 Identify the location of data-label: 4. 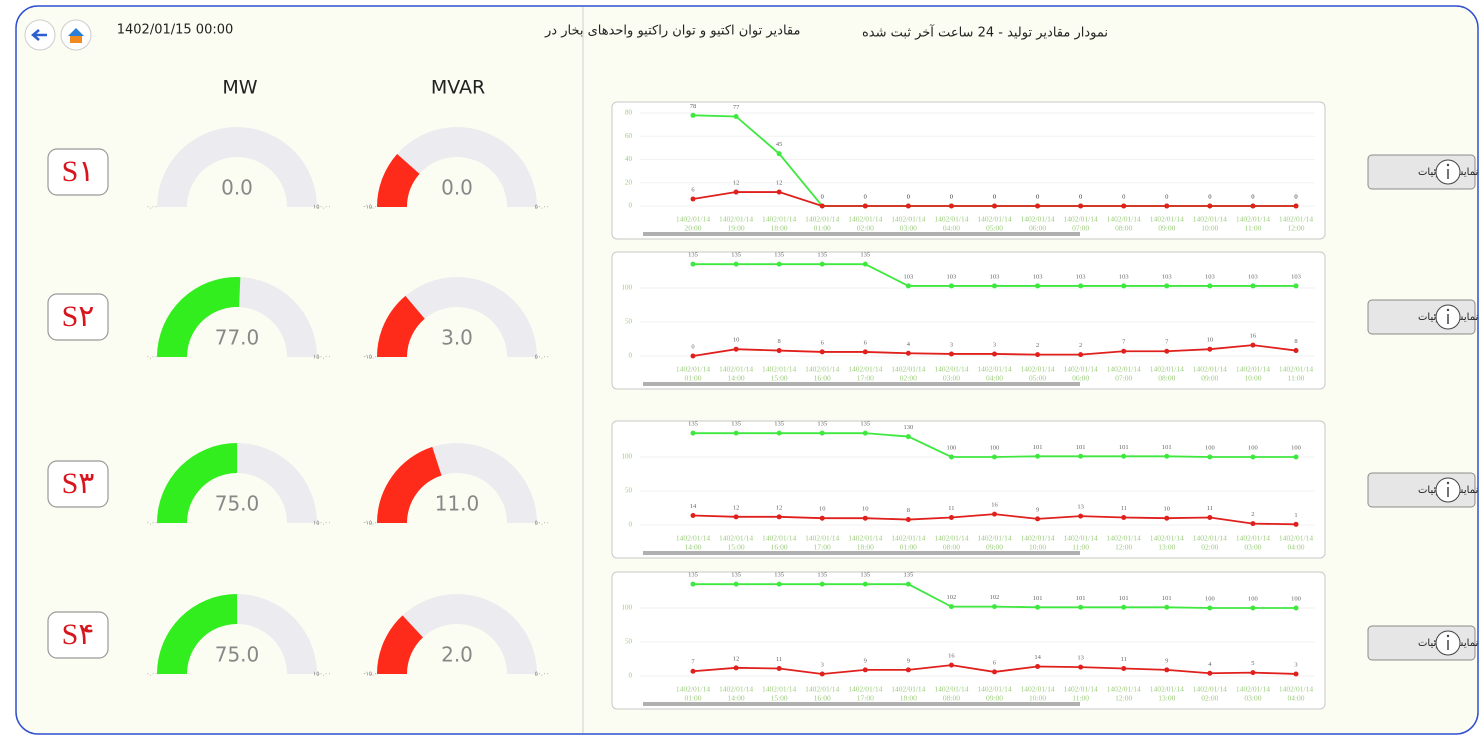
(1210, 664).